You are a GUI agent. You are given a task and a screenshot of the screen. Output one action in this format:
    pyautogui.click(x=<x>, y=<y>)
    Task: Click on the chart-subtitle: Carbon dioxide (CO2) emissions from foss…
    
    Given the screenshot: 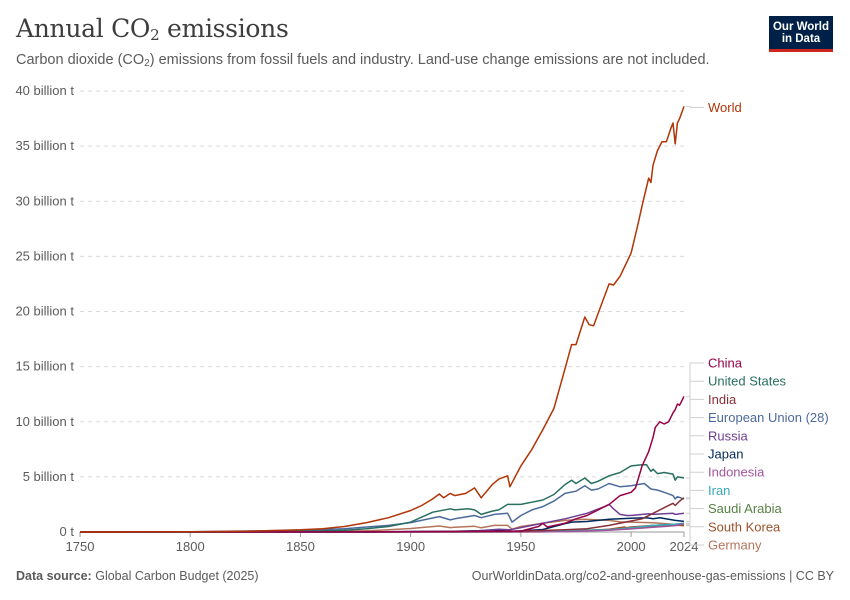 What is the action you would take?
    pyautogui.click(x=363, y=60)
    